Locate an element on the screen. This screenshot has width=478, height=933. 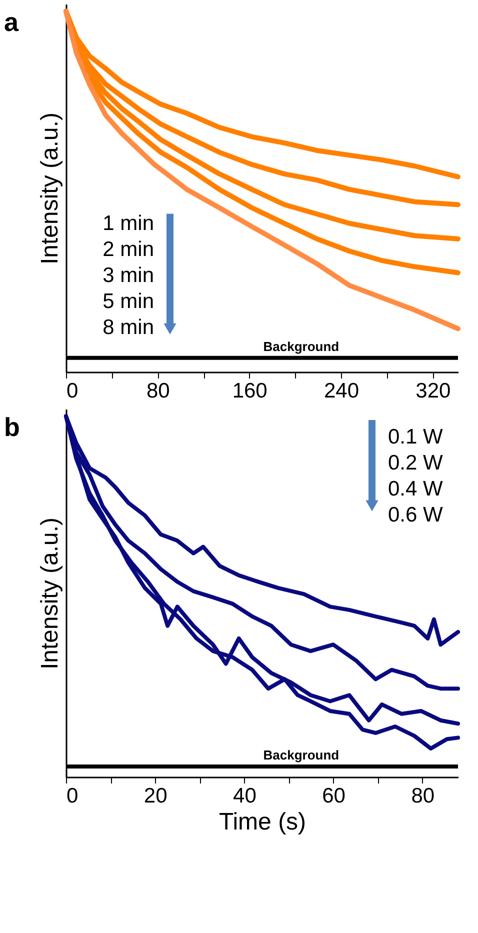
annotation: 0.4 W is located at coordinates (416, 489).